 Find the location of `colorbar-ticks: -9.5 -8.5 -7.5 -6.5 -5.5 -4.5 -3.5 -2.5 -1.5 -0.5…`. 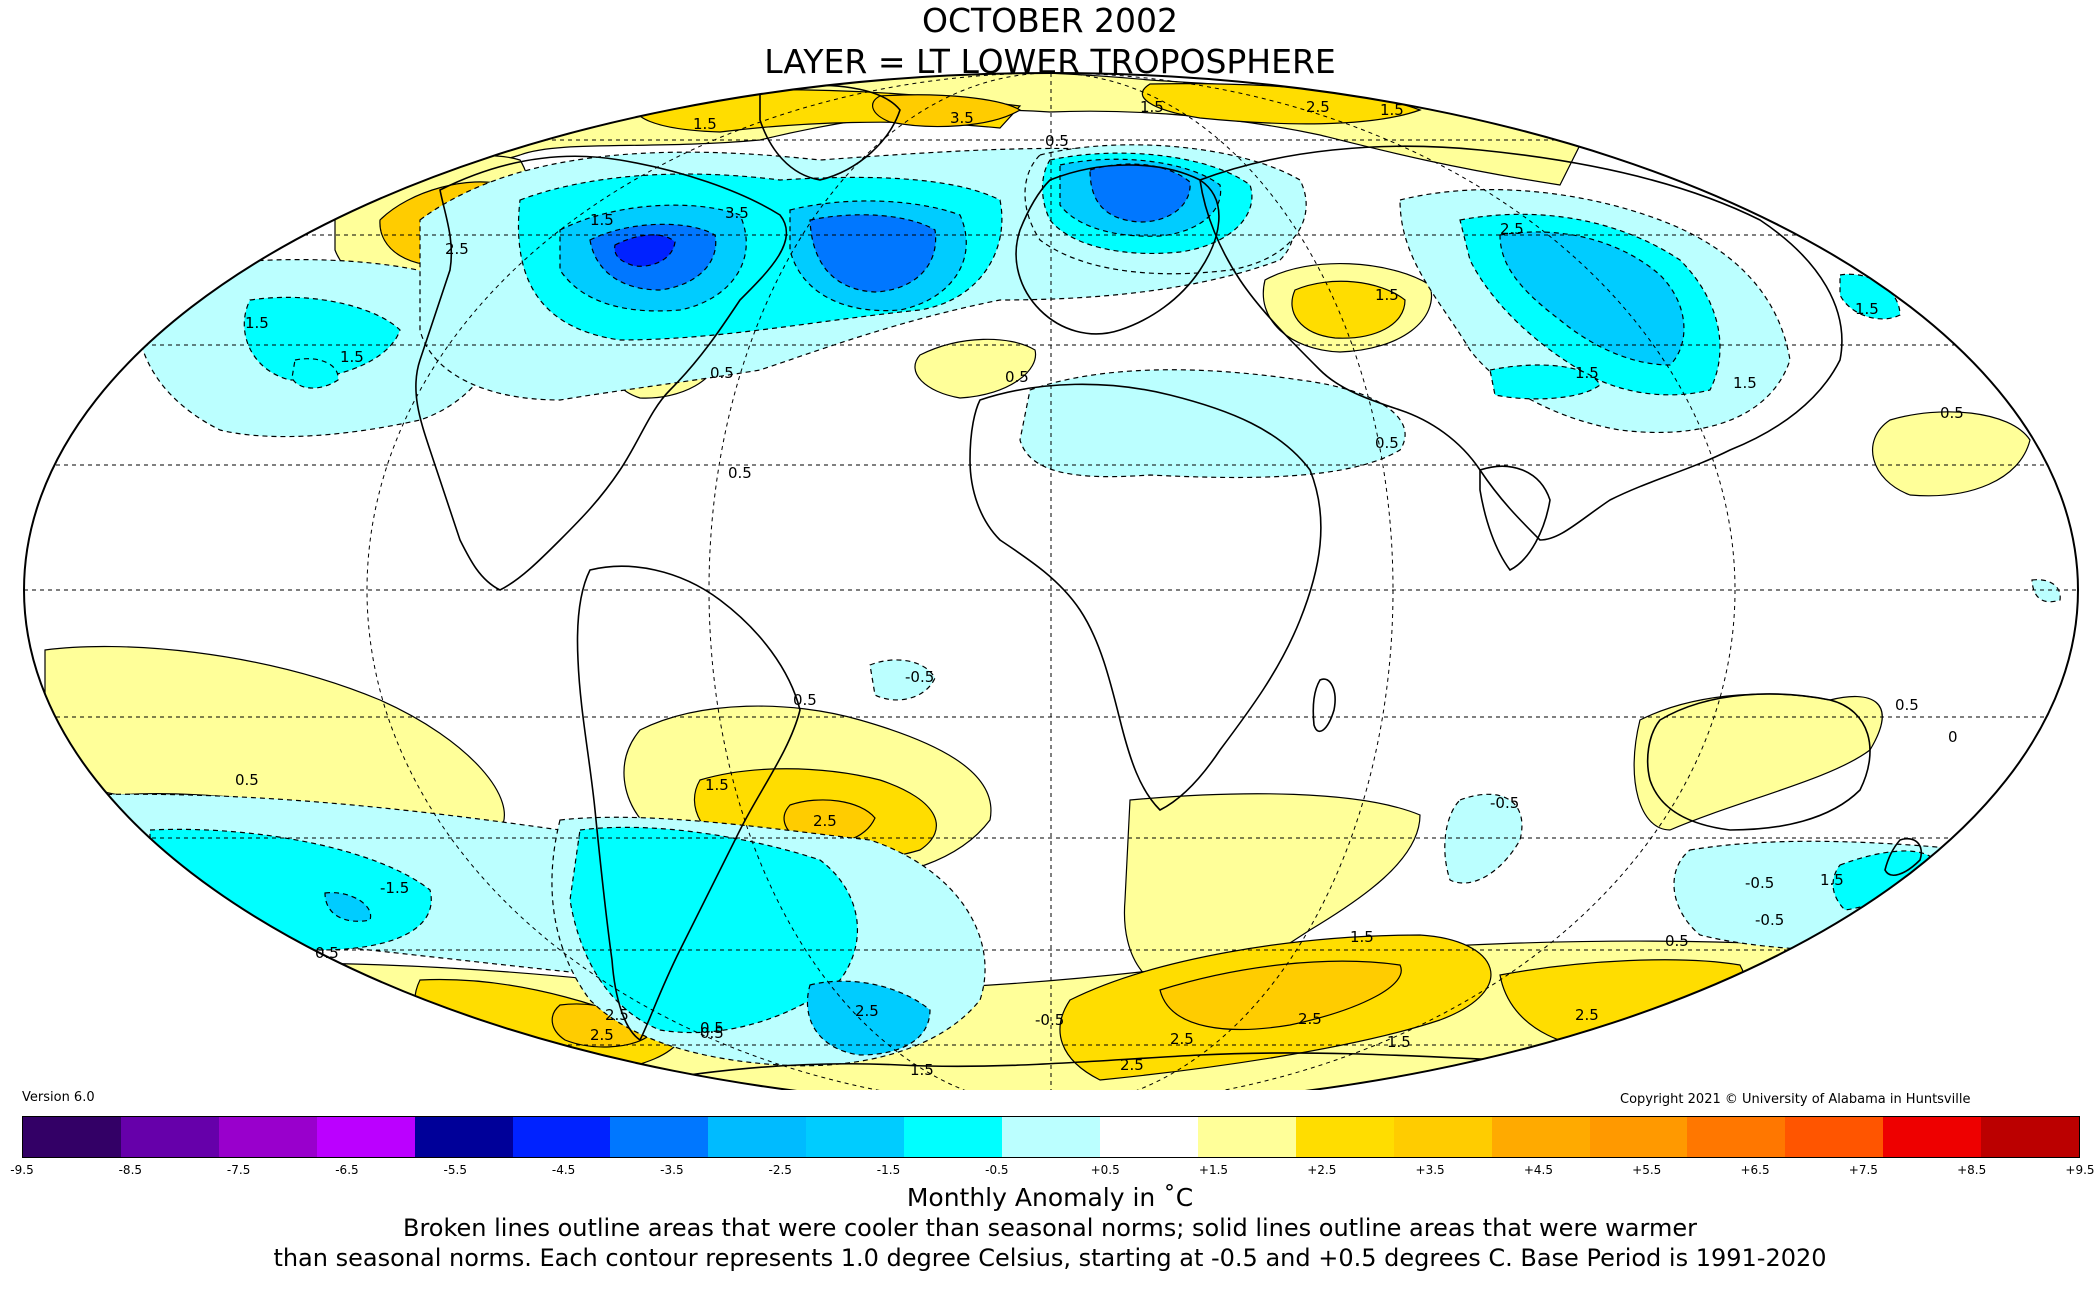

colorbar-ticks: -9.5 -8.5 -7.5 -6.5 -5.5 -4.5 -3.5 -2.5 -1.5 -0.5… is located at coordinates (1052, 1172).